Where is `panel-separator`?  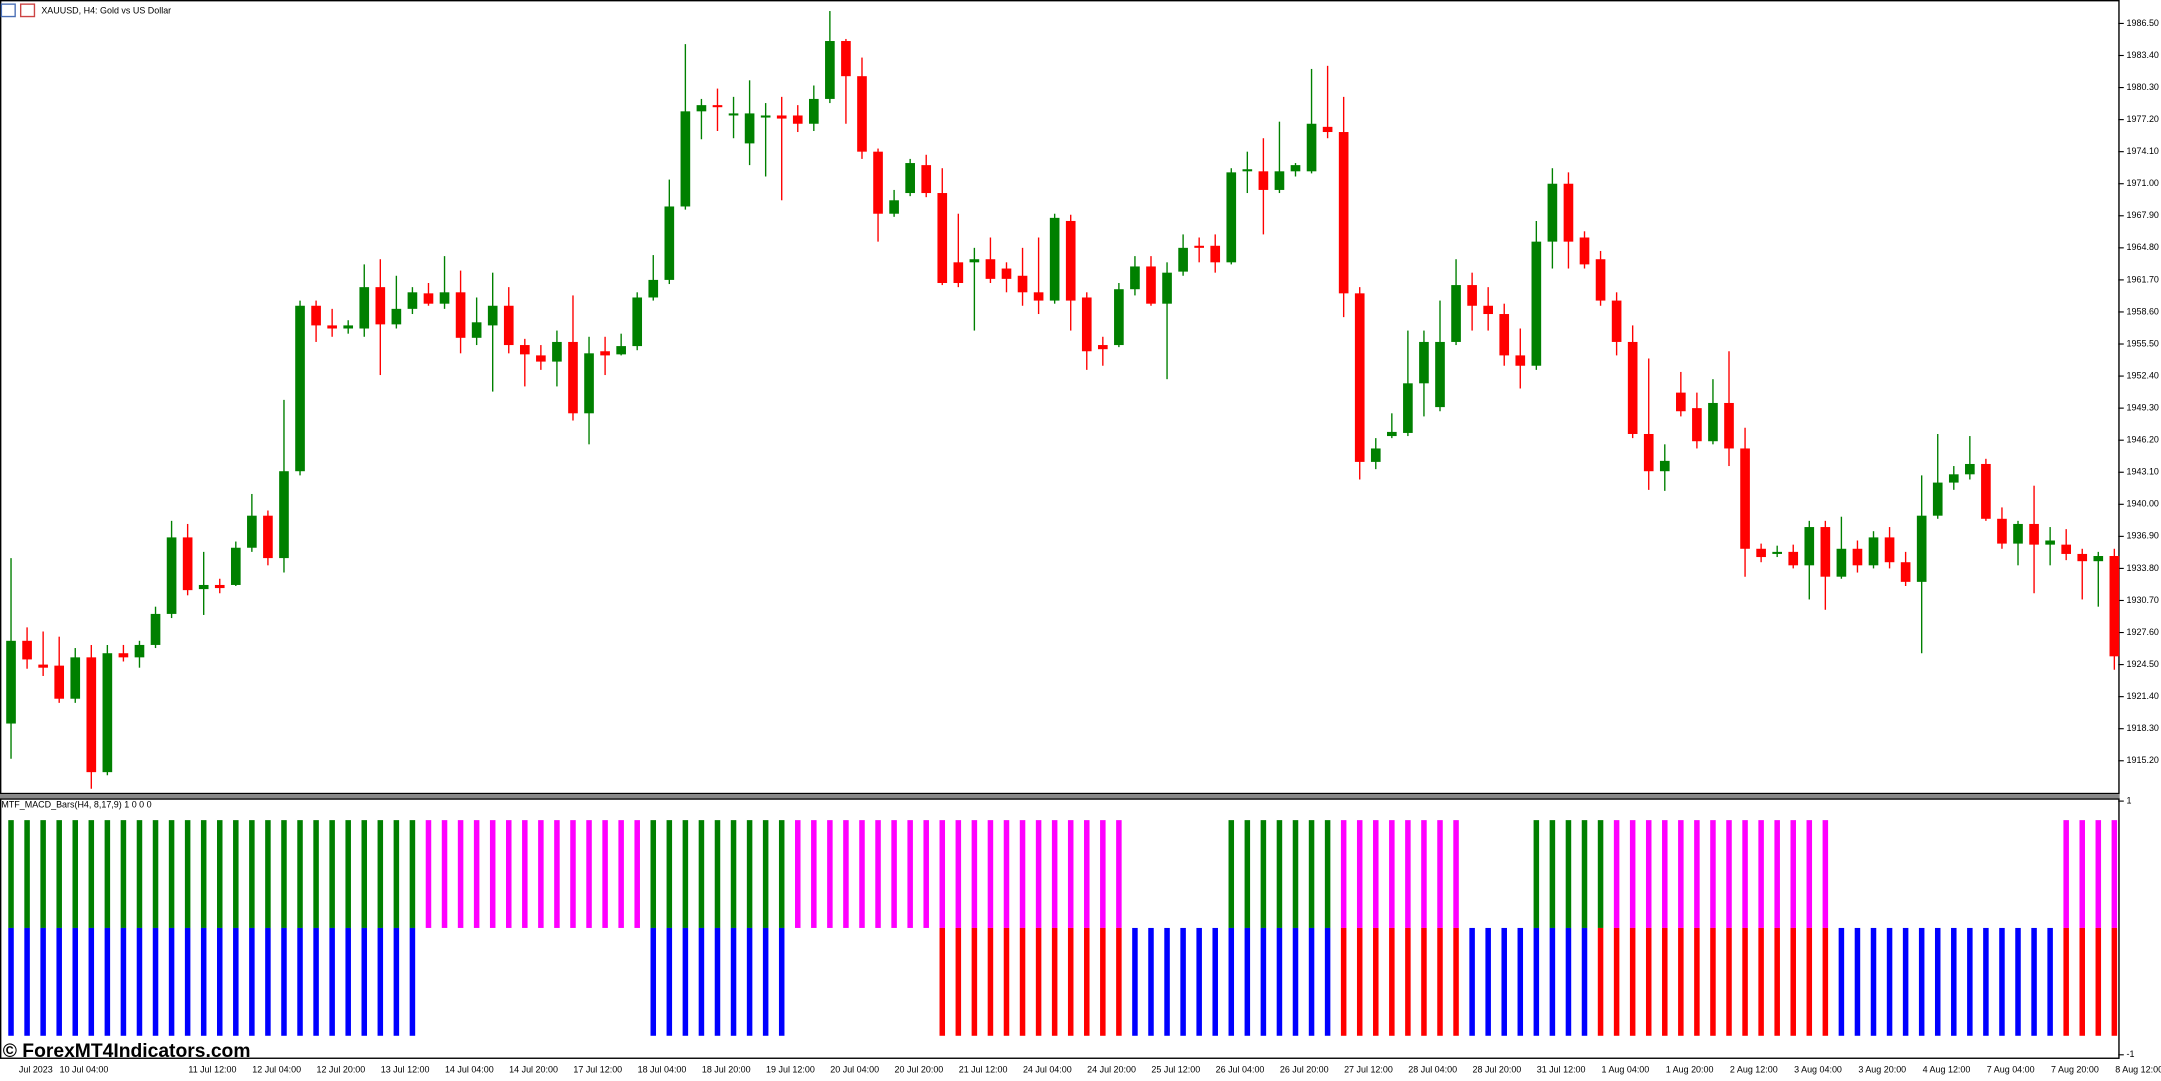 panel-separator is located at coordinates (1060, 796).